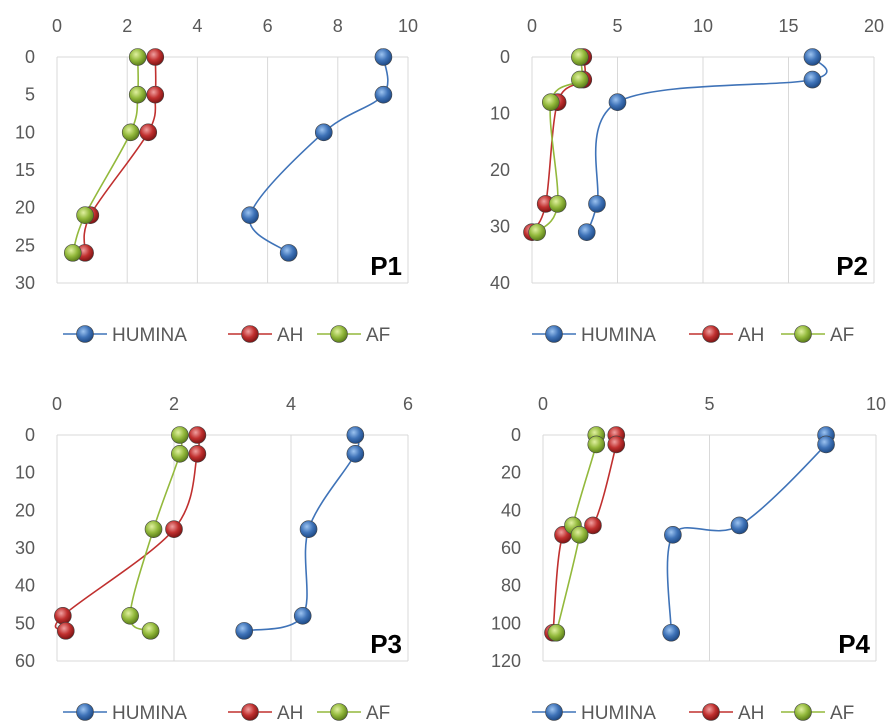  Describe the element at coordinates (854, 644) in the screenshot. I see `panel-label: P4` at that location.